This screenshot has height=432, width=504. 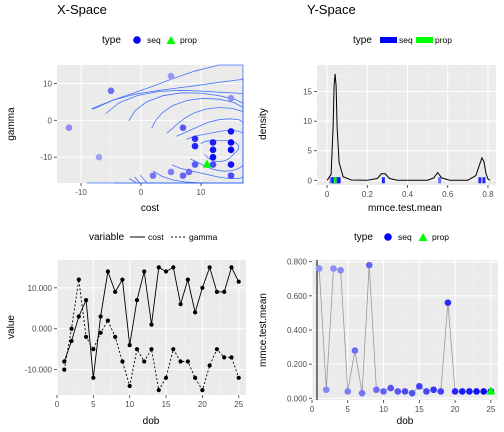 What do you see at coordinates (404, 330) in the screenshot?
I see `mmce-grid` at bounding box center [404, 330].